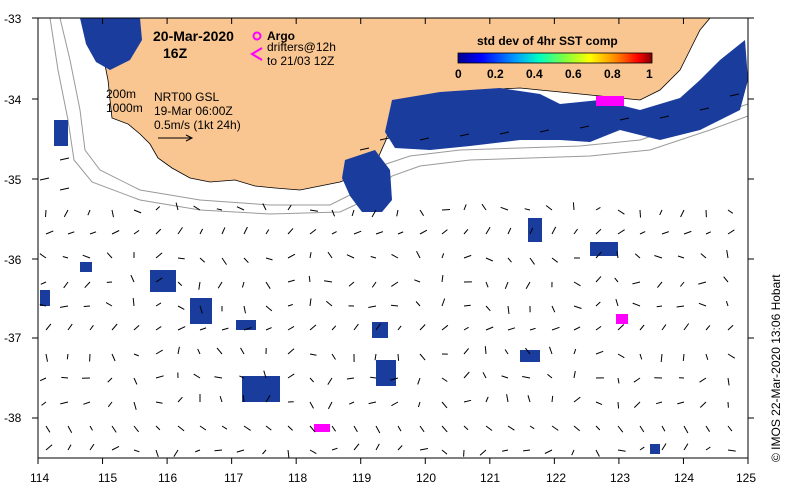 This screenshot has width=790, height=492. What do you see at coordinates (361, 478) in the screenshot?
I see `lon-label: 119` at bounding box center [361, 478].